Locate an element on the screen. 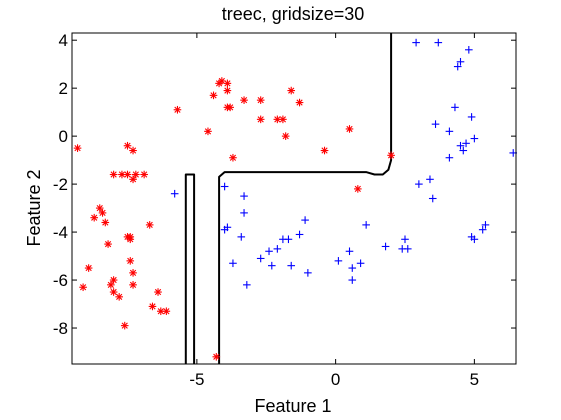 The height and width of the screenshot is (420, 561). x-tick-label: -5 is located at coordinates (196, 379).